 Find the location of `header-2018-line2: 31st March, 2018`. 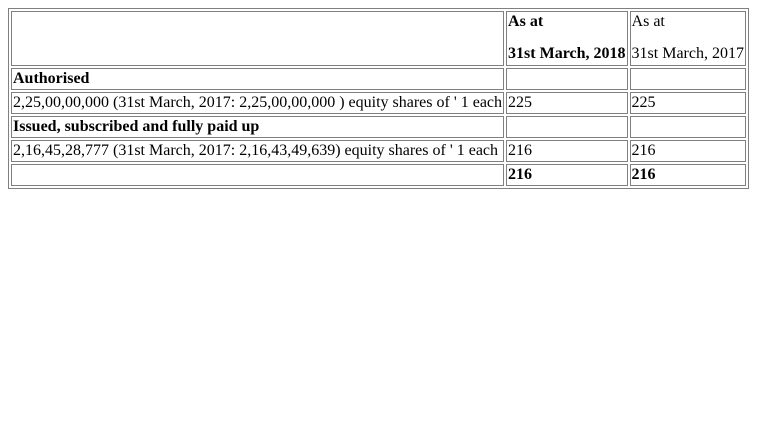

header-2018-line2: 31st March, 2018 is located at coordinates (567, 53).